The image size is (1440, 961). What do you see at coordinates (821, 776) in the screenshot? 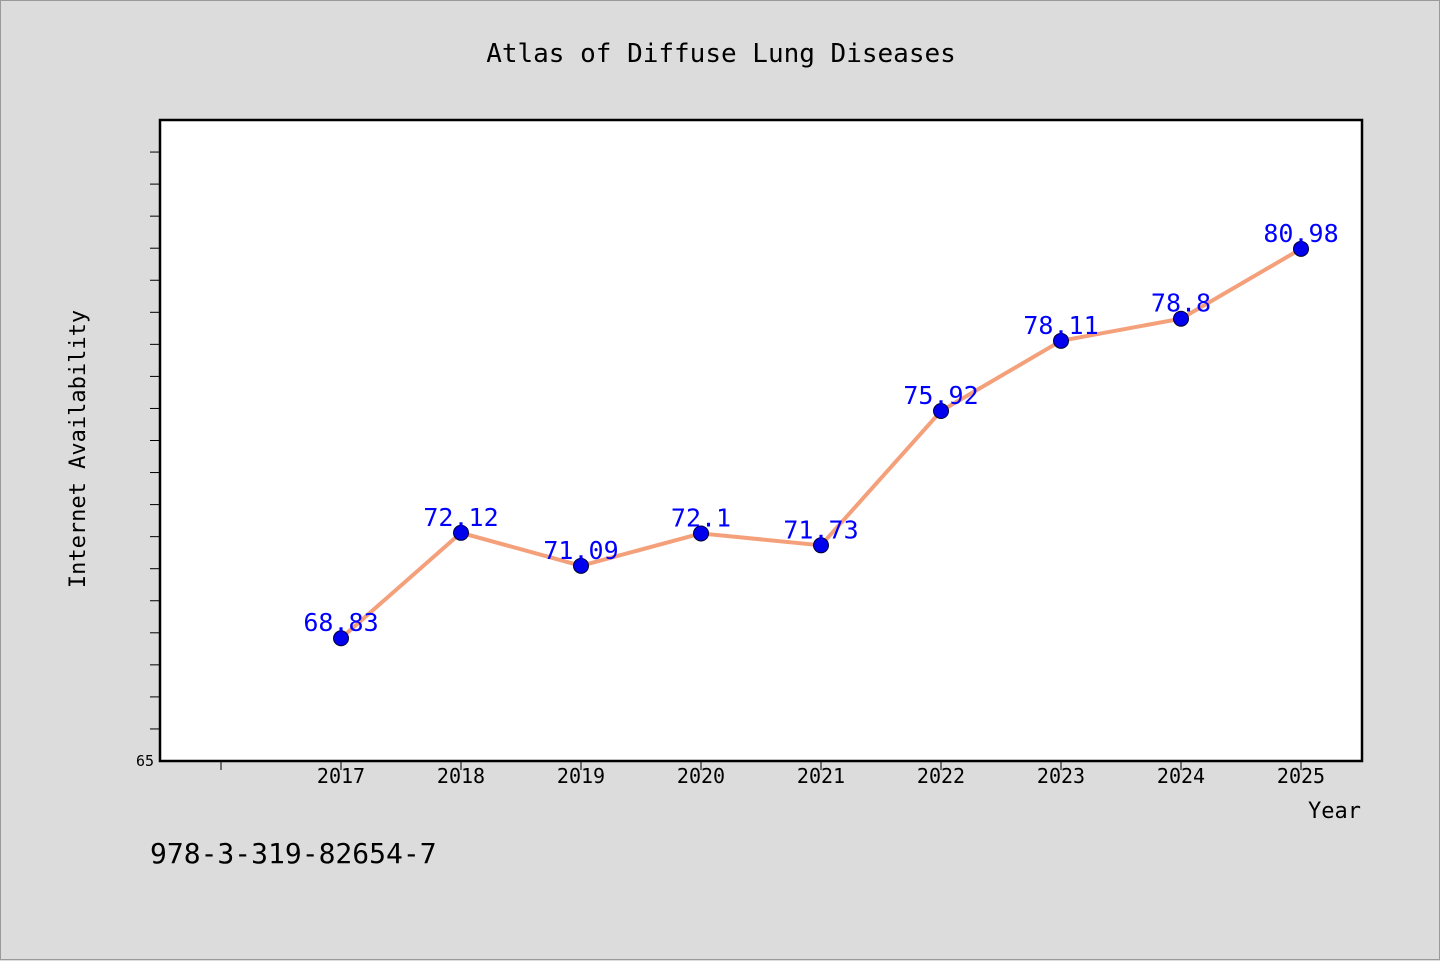
I see `x-tick-label: 2021` at bounding box center [821, 776].